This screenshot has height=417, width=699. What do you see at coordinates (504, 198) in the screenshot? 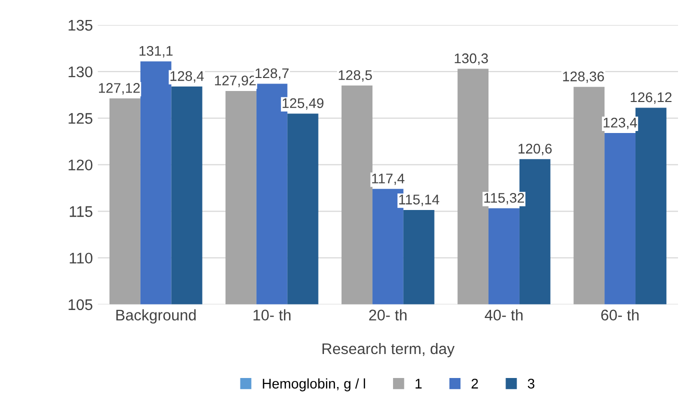
I see `data-label: 115,32` at bounding box center [504, 198].